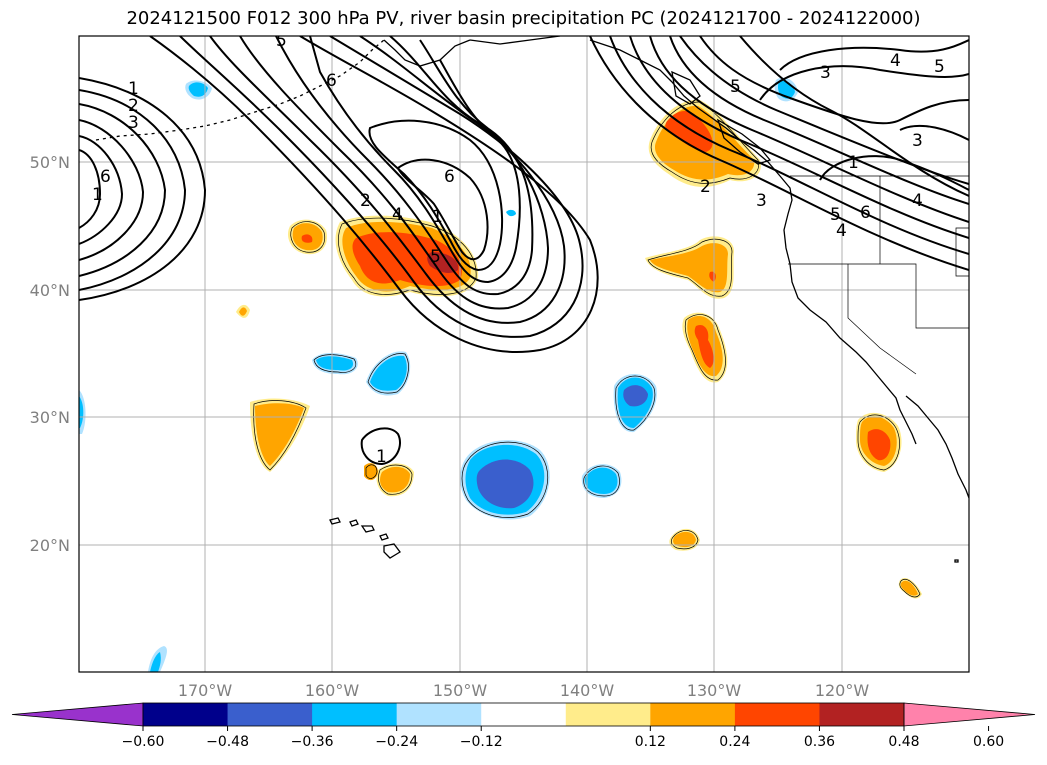 This screenshot has height=765, width=1047. What do you see at coordinates (205, 690) in the screenshot?
I see `lon-label-170w: 170°W` at bounding box center [205, 690].